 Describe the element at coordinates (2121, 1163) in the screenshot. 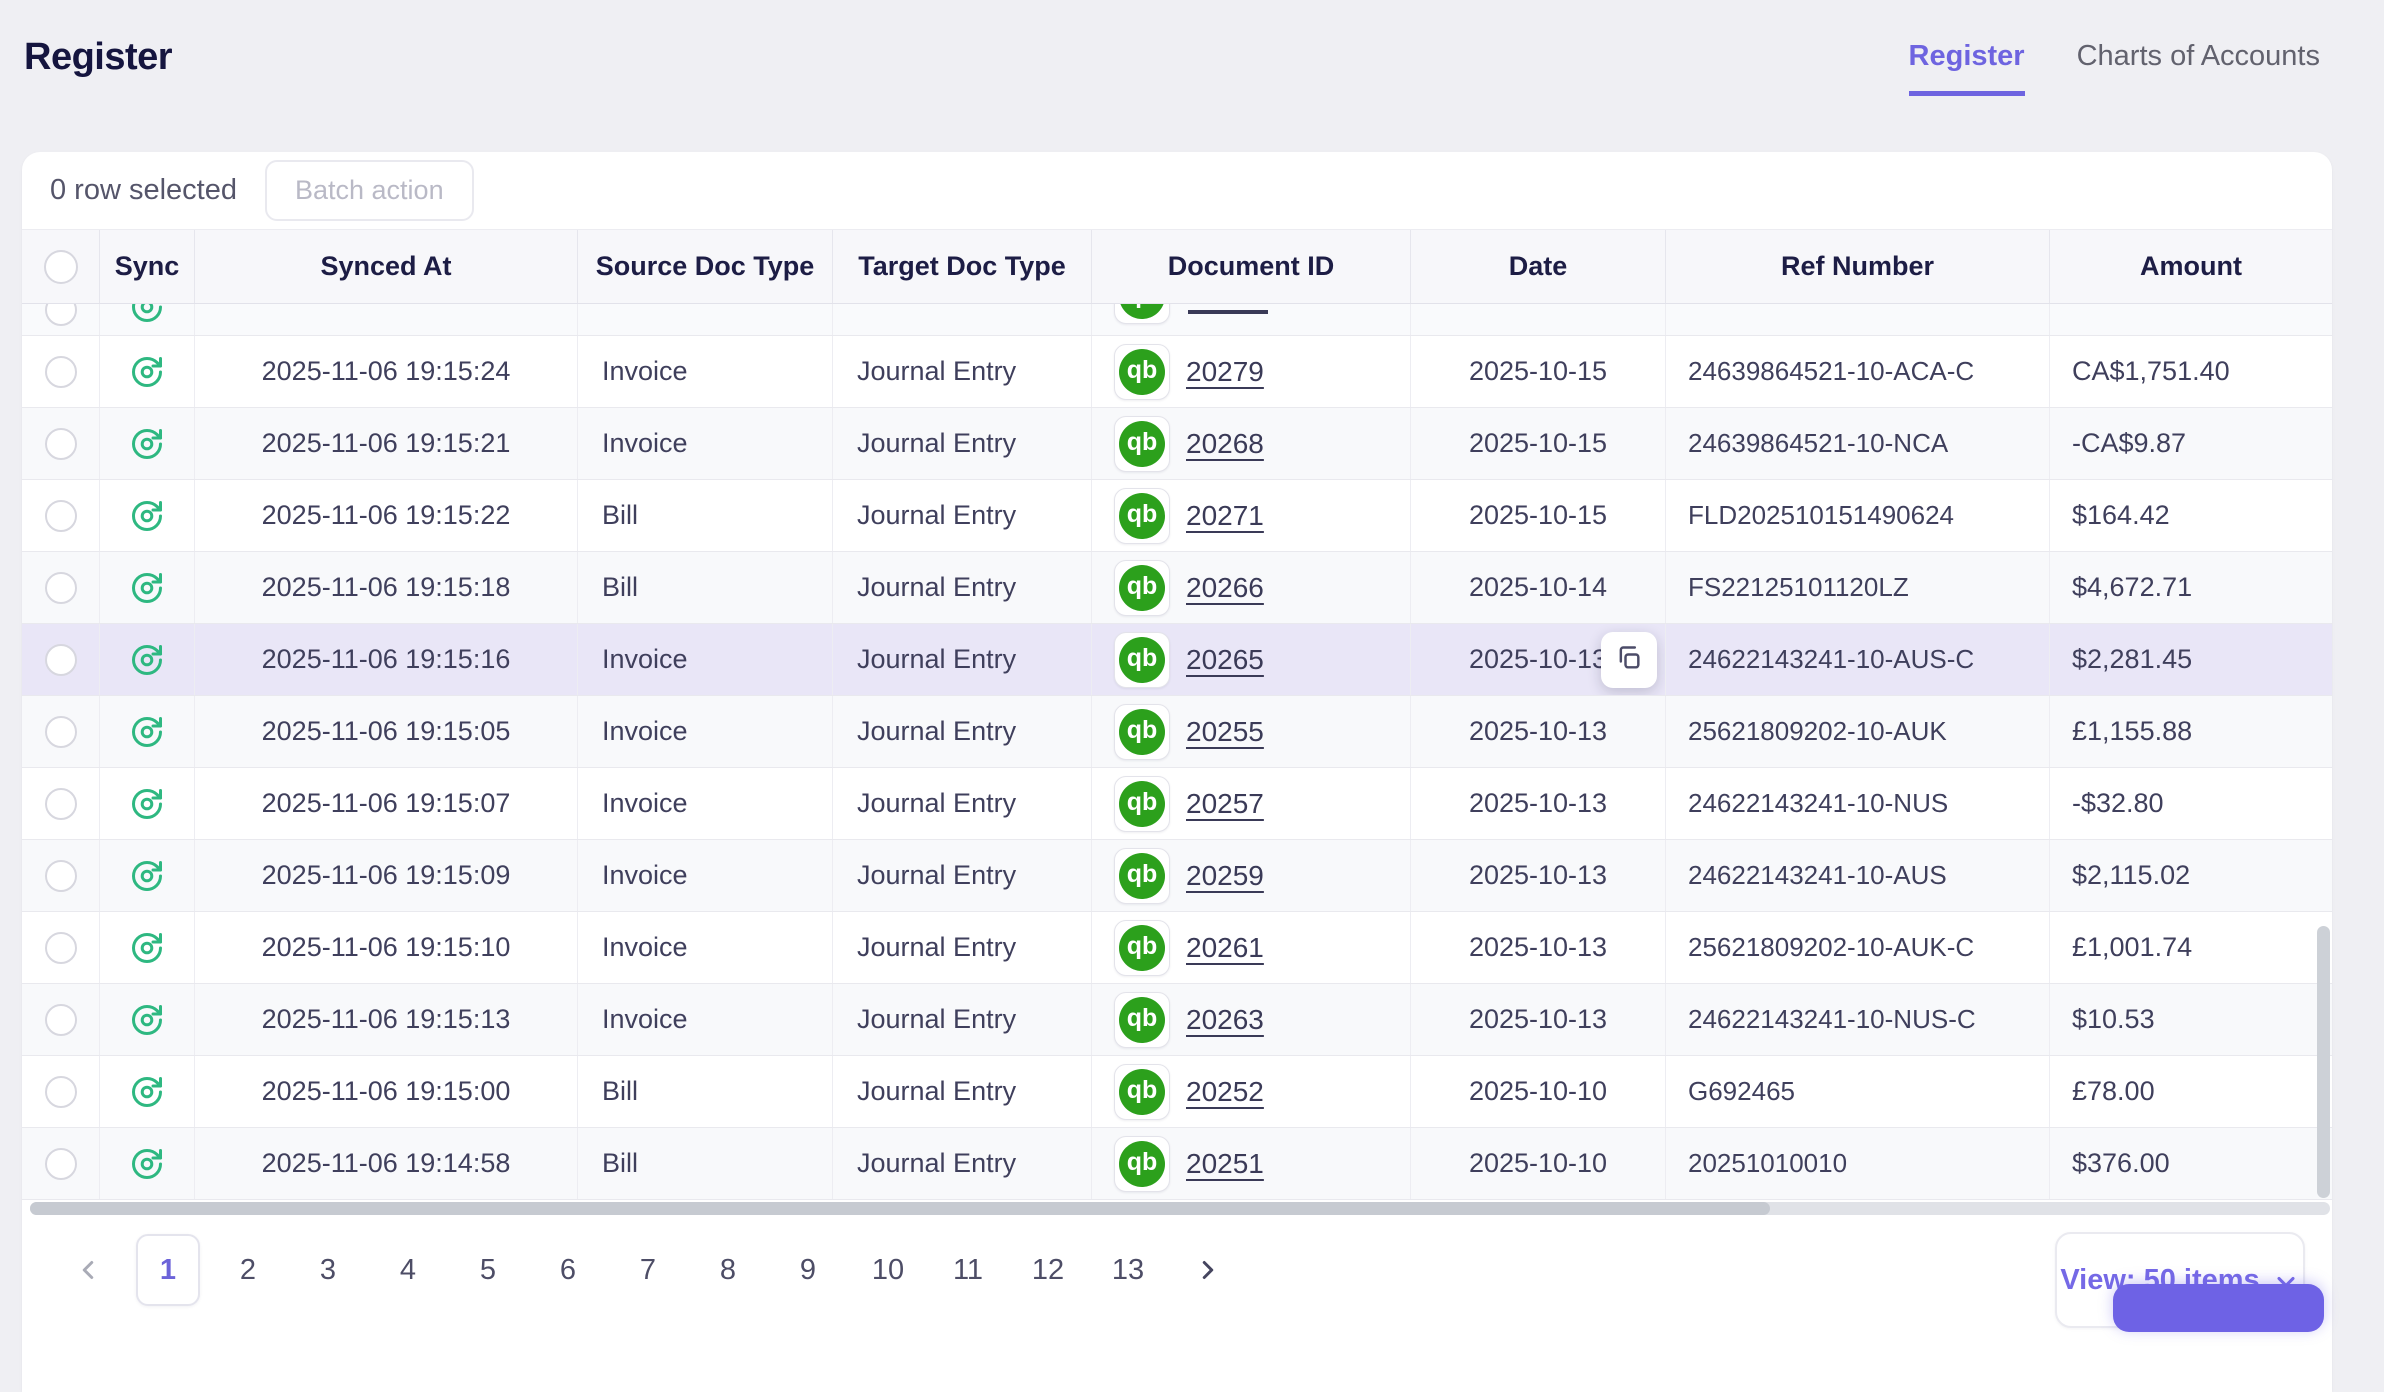

I see `amount-cell: $376.00` at that location.